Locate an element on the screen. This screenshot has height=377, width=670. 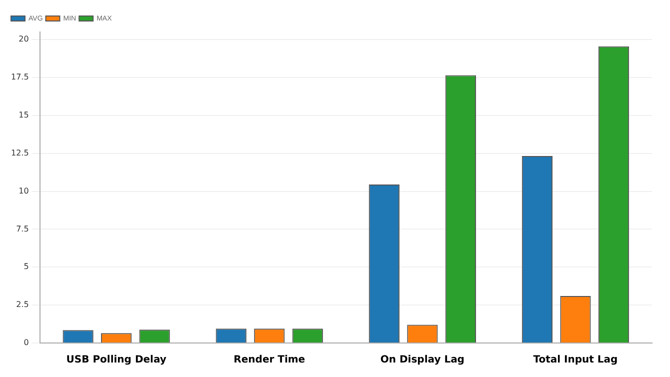
y-tick-label: 5 is located at coordinates (26, 267).